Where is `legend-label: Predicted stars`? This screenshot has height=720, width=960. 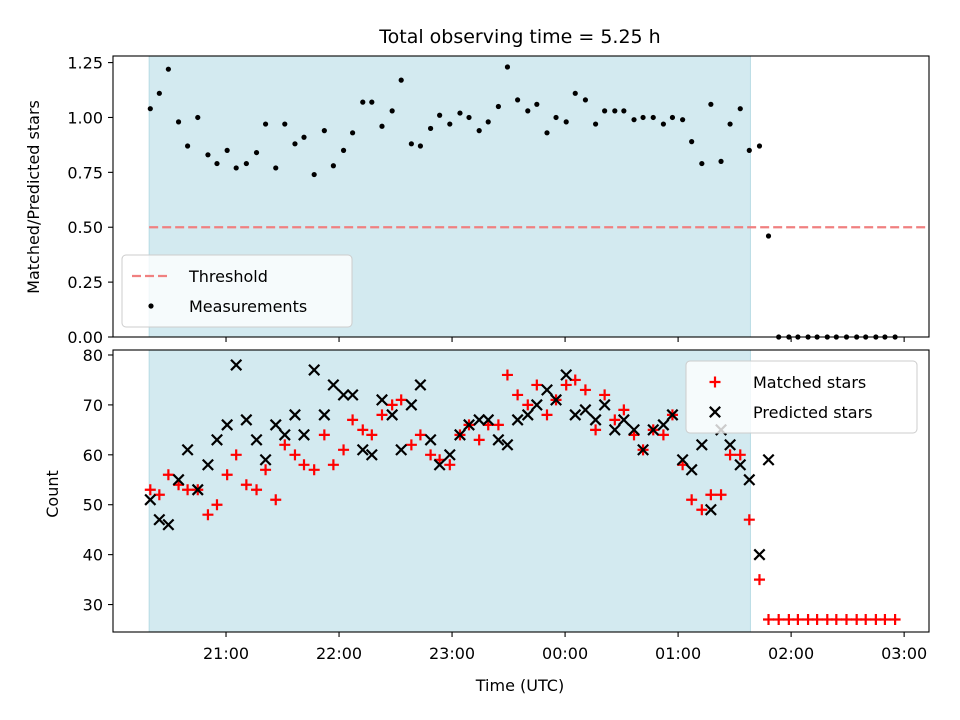 legend-label: Predicted stars is located at coordinates (813, 412).